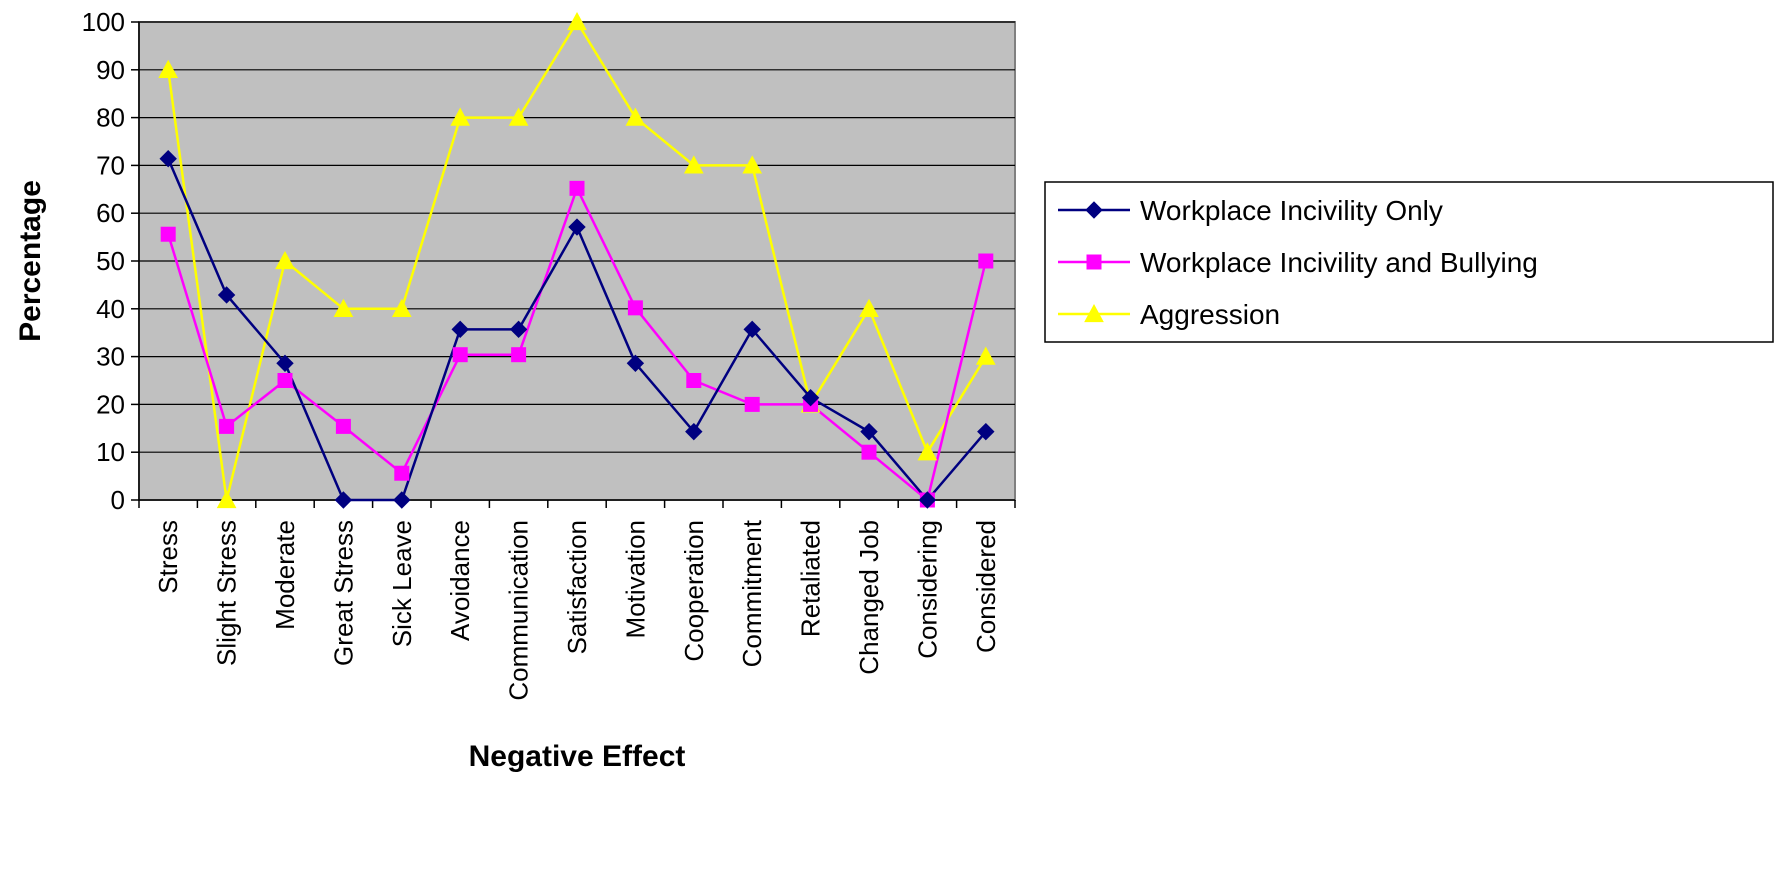  Describe the element at coordinates (577, 756) in the screenshot. I see `x-axis-title: Negative Effect` at that location.